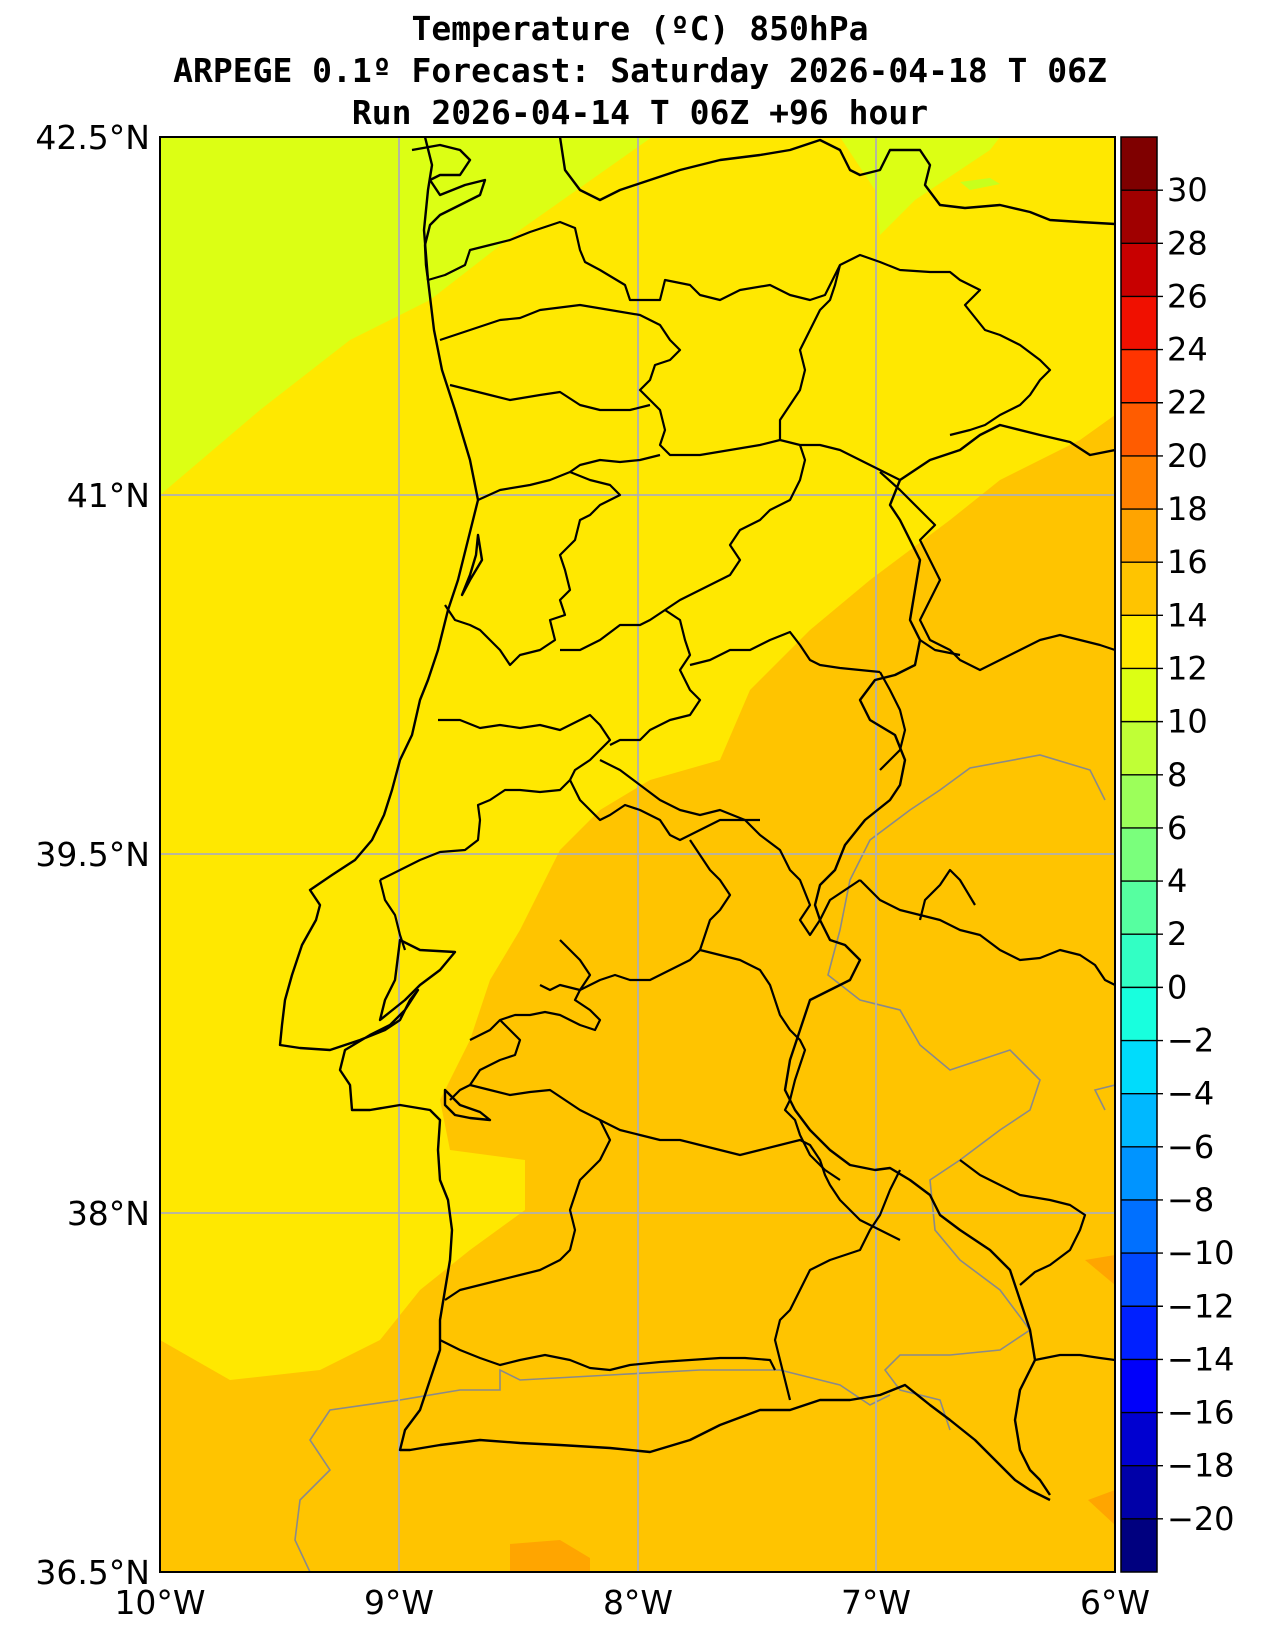 The image size is (1267, 1644). Describe the element at coordinates (1177, 987) in the screenshot. I see `colorbar-label: 0` at that location.